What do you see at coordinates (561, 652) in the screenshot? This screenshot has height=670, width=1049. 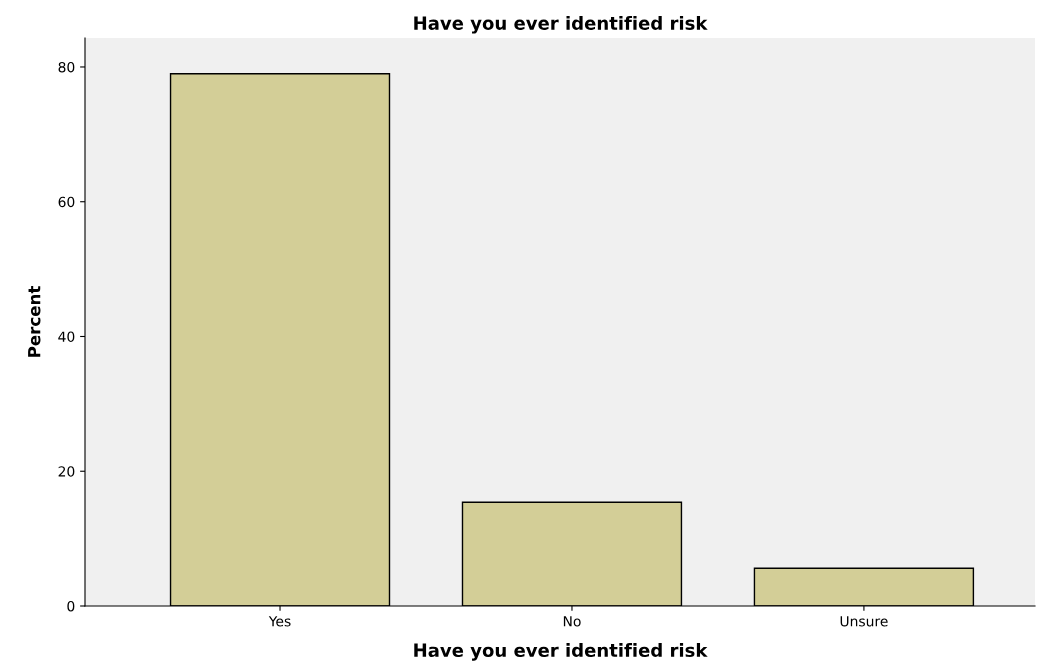 I see `x-axis-title: Have you ever identified risk` at bounding box center [561, 652].